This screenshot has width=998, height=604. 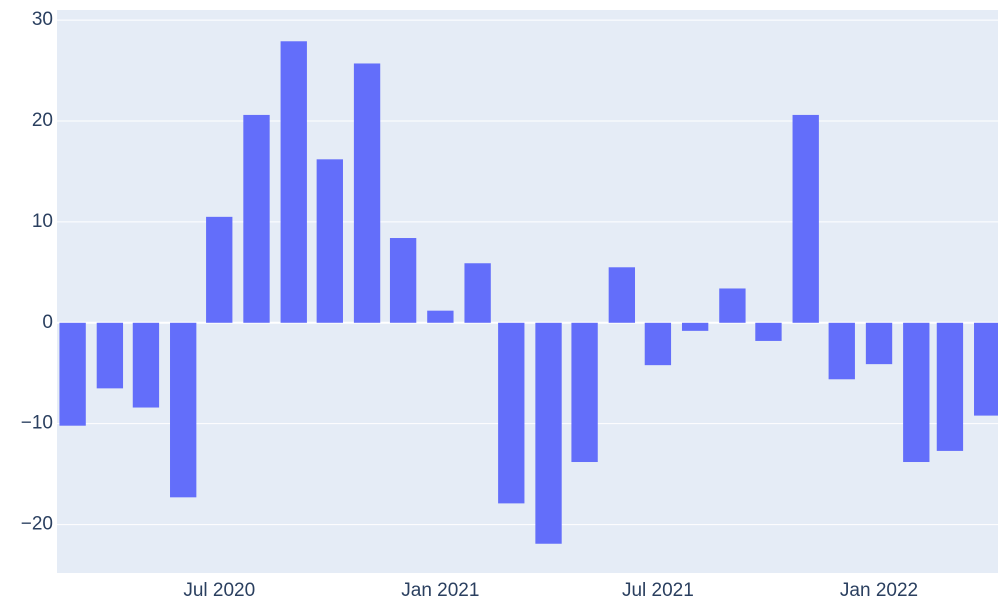 What do you see at coordinates (879, 590) in the screenshot?
I see `x-tick-label: Jan 2022` at bounding box center [879, 590].